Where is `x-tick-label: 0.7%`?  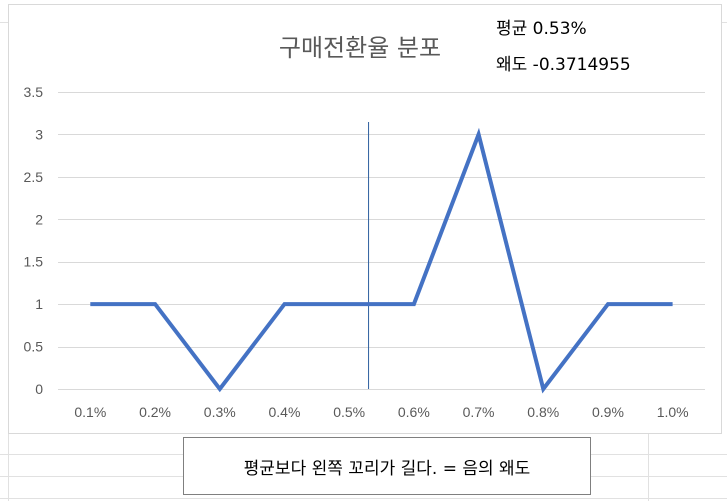
x-tick-label: 0.7% is located at coordinates (479, 412).